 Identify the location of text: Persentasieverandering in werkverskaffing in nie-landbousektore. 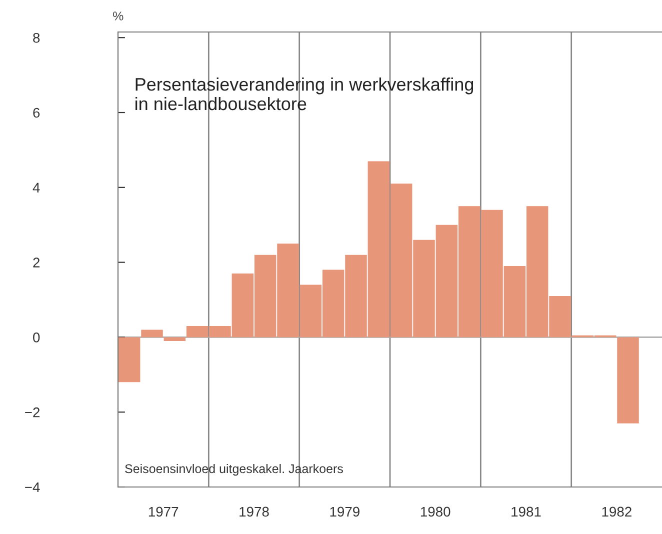
(305, 94).